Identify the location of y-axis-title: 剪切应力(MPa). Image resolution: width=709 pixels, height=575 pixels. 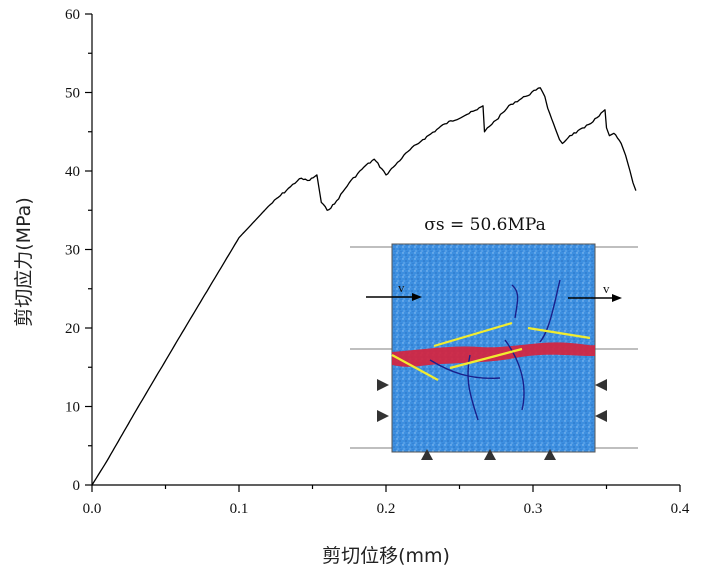
(24, 261).